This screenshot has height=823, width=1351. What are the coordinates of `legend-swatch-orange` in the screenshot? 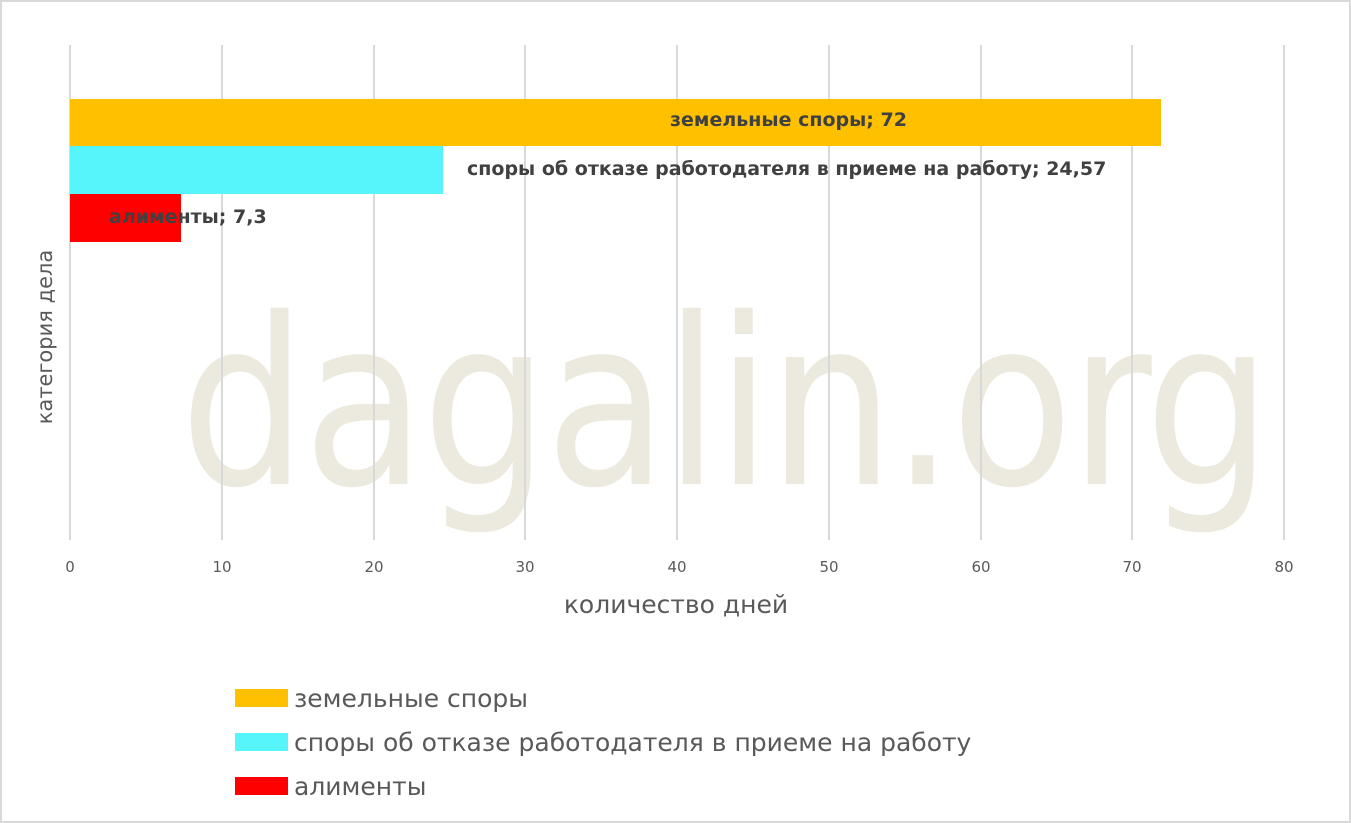 It's located at (261, 698).